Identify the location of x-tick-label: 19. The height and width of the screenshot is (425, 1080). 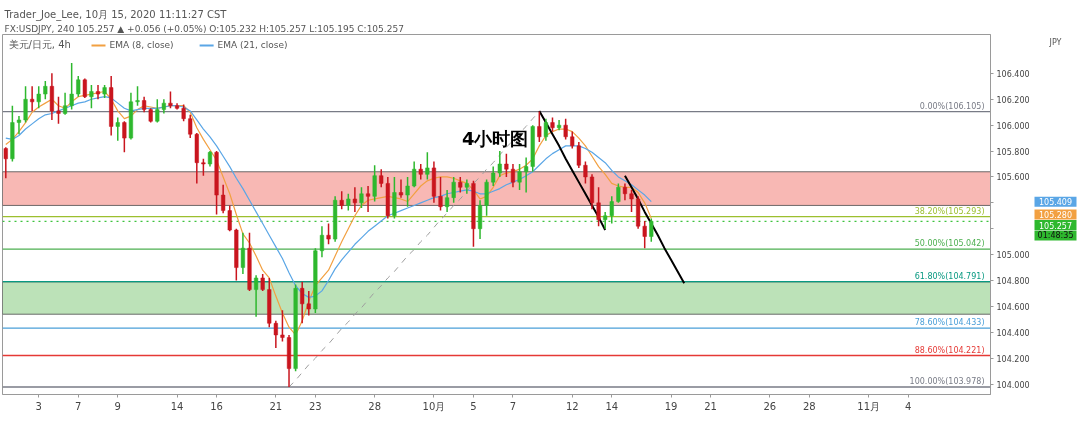
(671, 406).